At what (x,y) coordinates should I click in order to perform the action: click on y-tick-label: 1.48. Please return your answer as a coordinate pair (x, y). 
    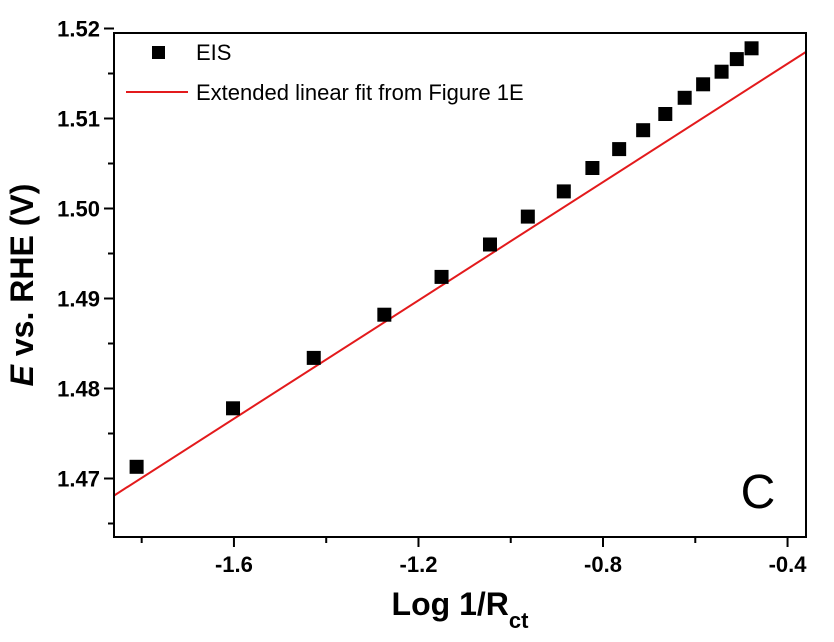
    Looking at the image, I should click on (78, 389).